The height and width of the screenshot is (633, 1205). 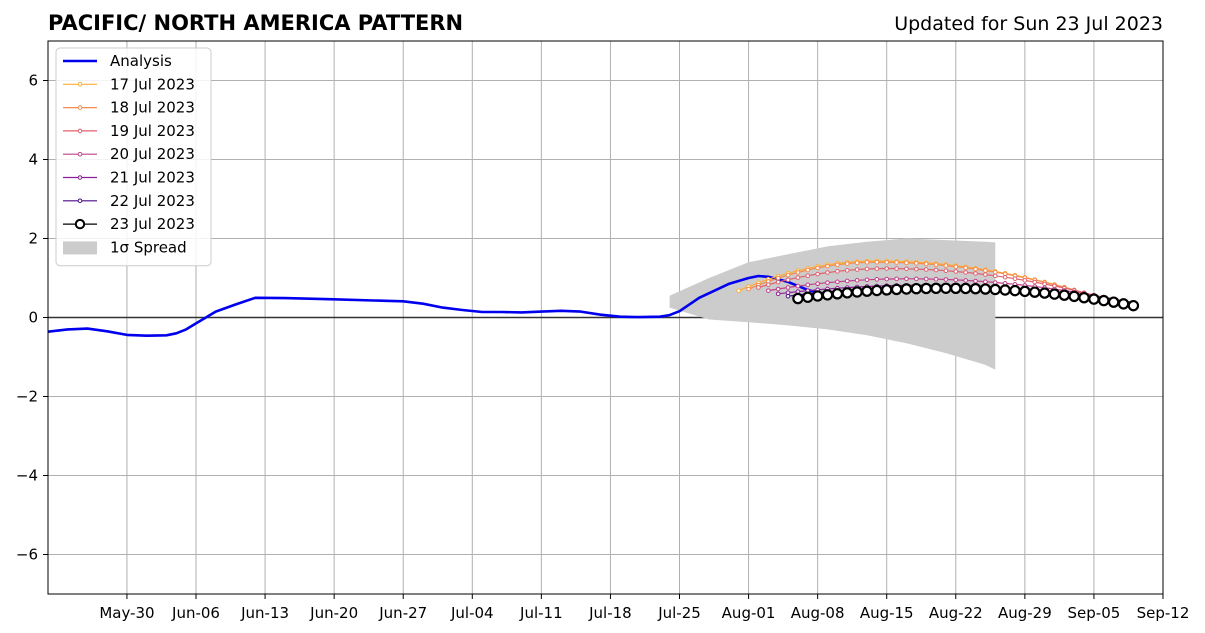 I want to click on y-tick-label: −6, so click(x=27, y=555).